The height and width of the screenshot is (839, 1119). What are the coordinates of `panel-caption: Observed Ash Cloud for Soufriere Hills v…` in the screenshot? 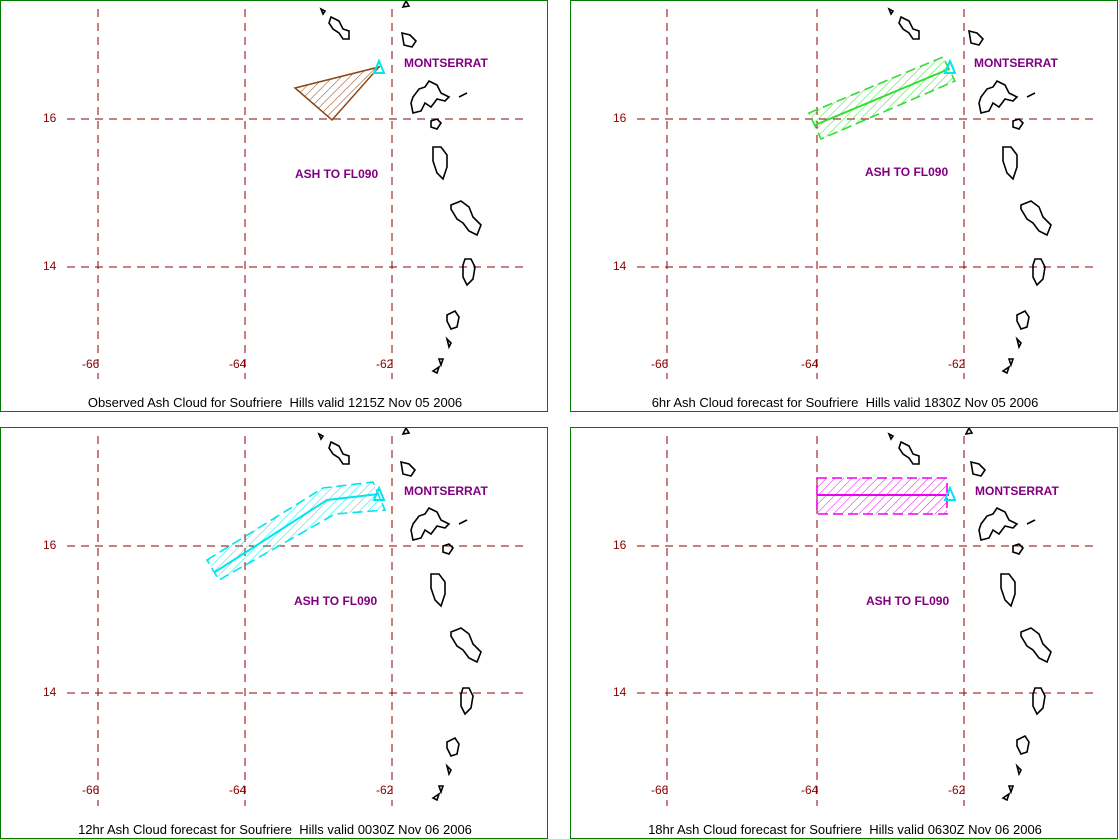 It's located at (275, 402).